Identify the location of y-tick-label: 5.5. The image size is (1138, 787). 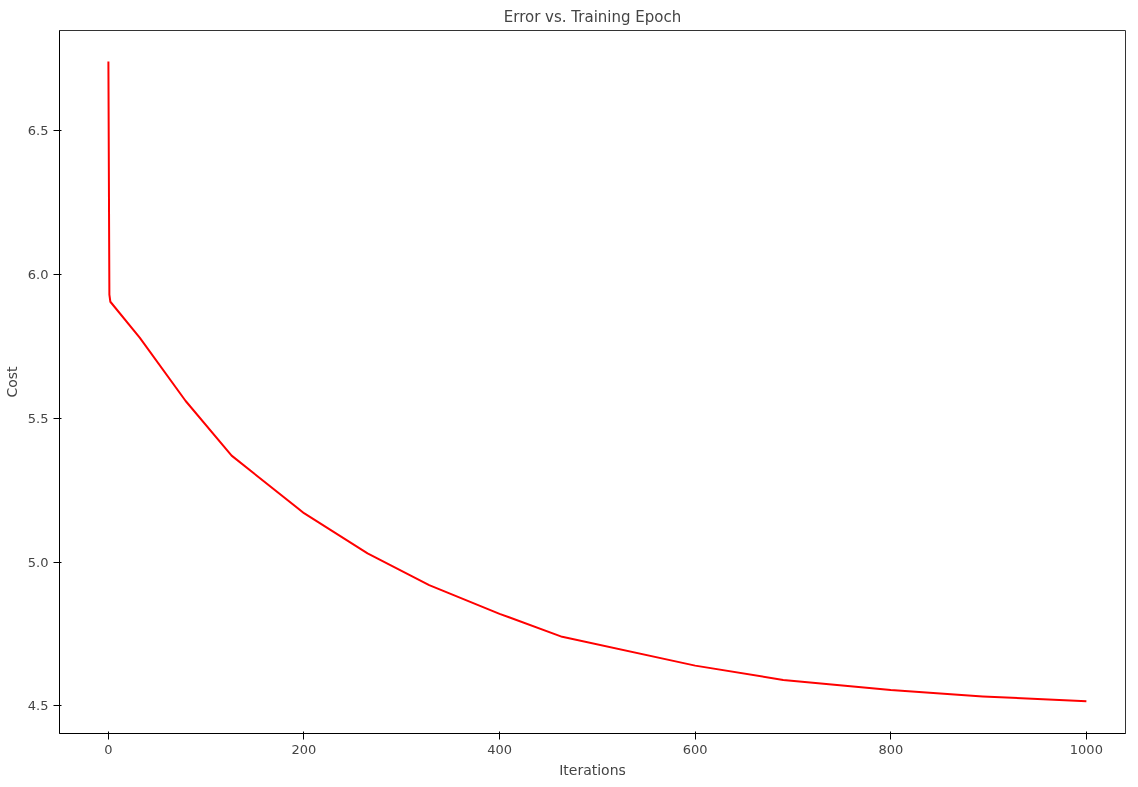
(38, 418).